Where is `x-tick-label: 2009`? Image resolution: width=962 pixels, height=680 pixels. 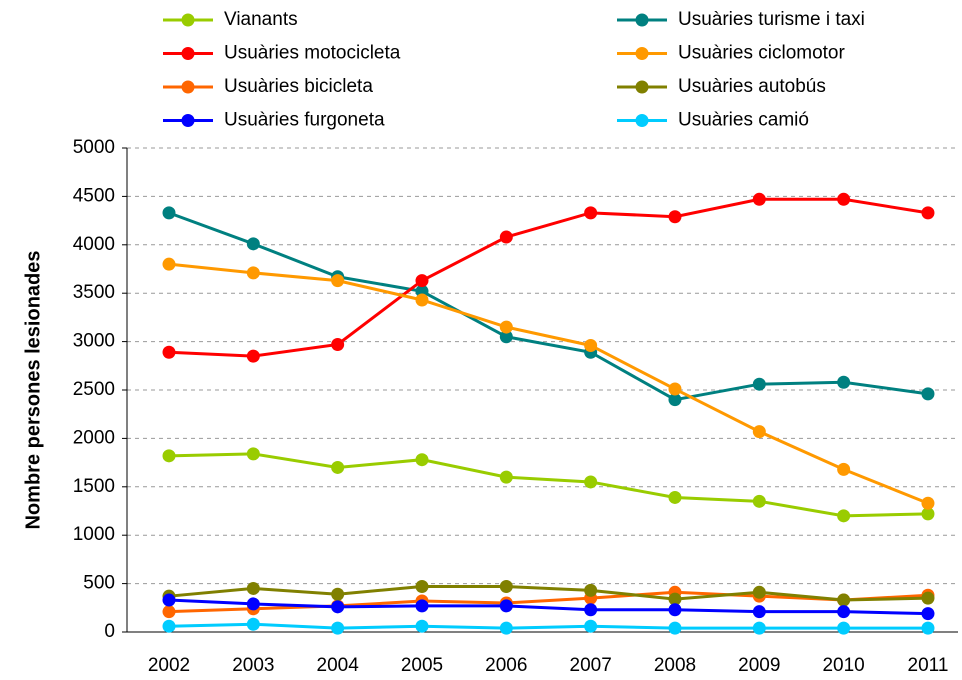
x-tick-label: 2009 is located at coordinates (759, 665).